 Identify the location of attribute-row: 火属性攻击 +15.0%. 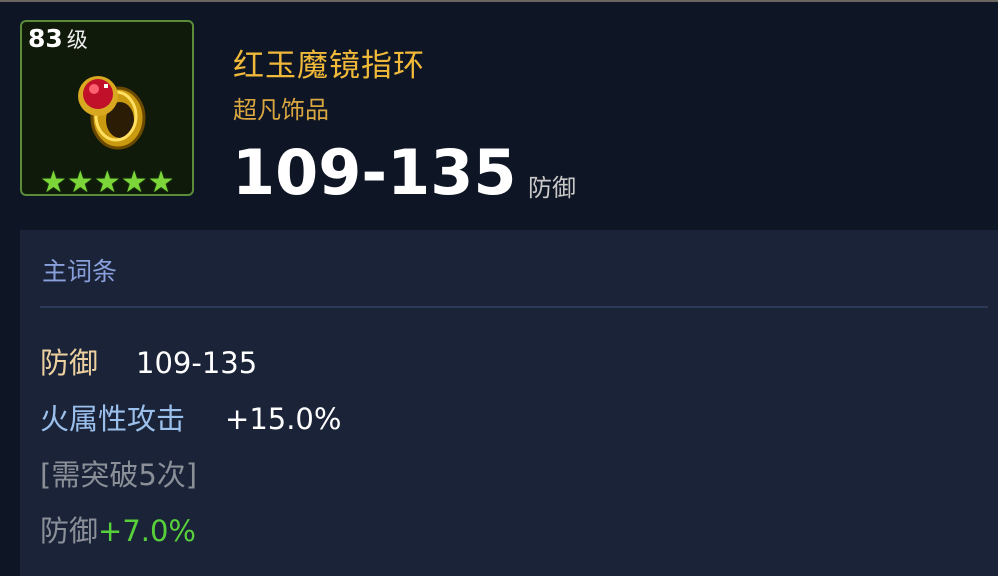
(190, 417).